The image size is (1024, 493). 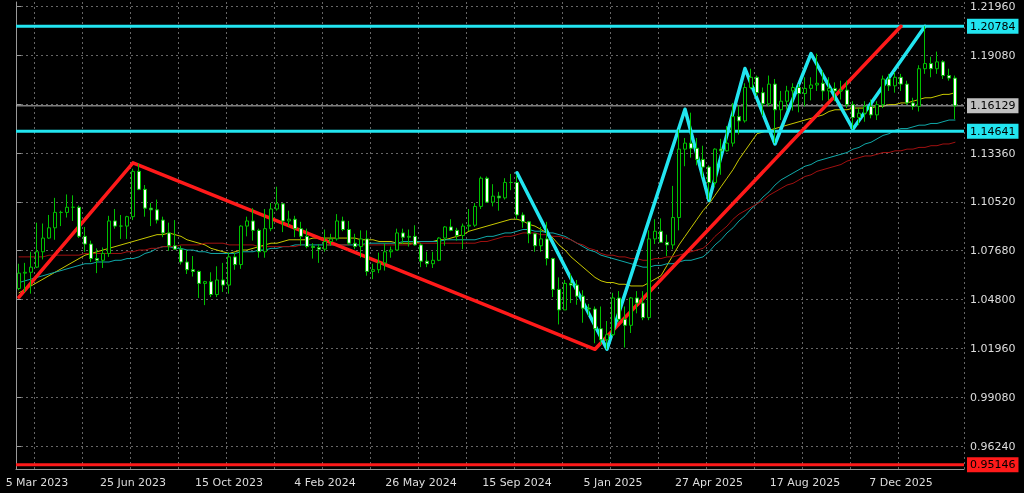 What do you see at coordinates (993, 131) in the screenshot?
I see `ref-line-label: 1.14641` at bounding box center [993, 131].